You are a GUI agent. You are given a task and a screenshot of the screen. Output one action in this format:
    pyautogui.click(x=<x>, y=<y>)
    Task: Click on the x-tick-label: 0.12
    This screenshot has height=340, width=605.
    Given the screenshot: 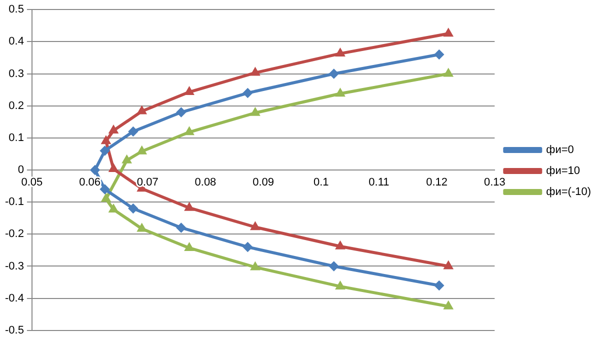 What is the action you would take?
    pyautogui.click(x=437, y=182)
    